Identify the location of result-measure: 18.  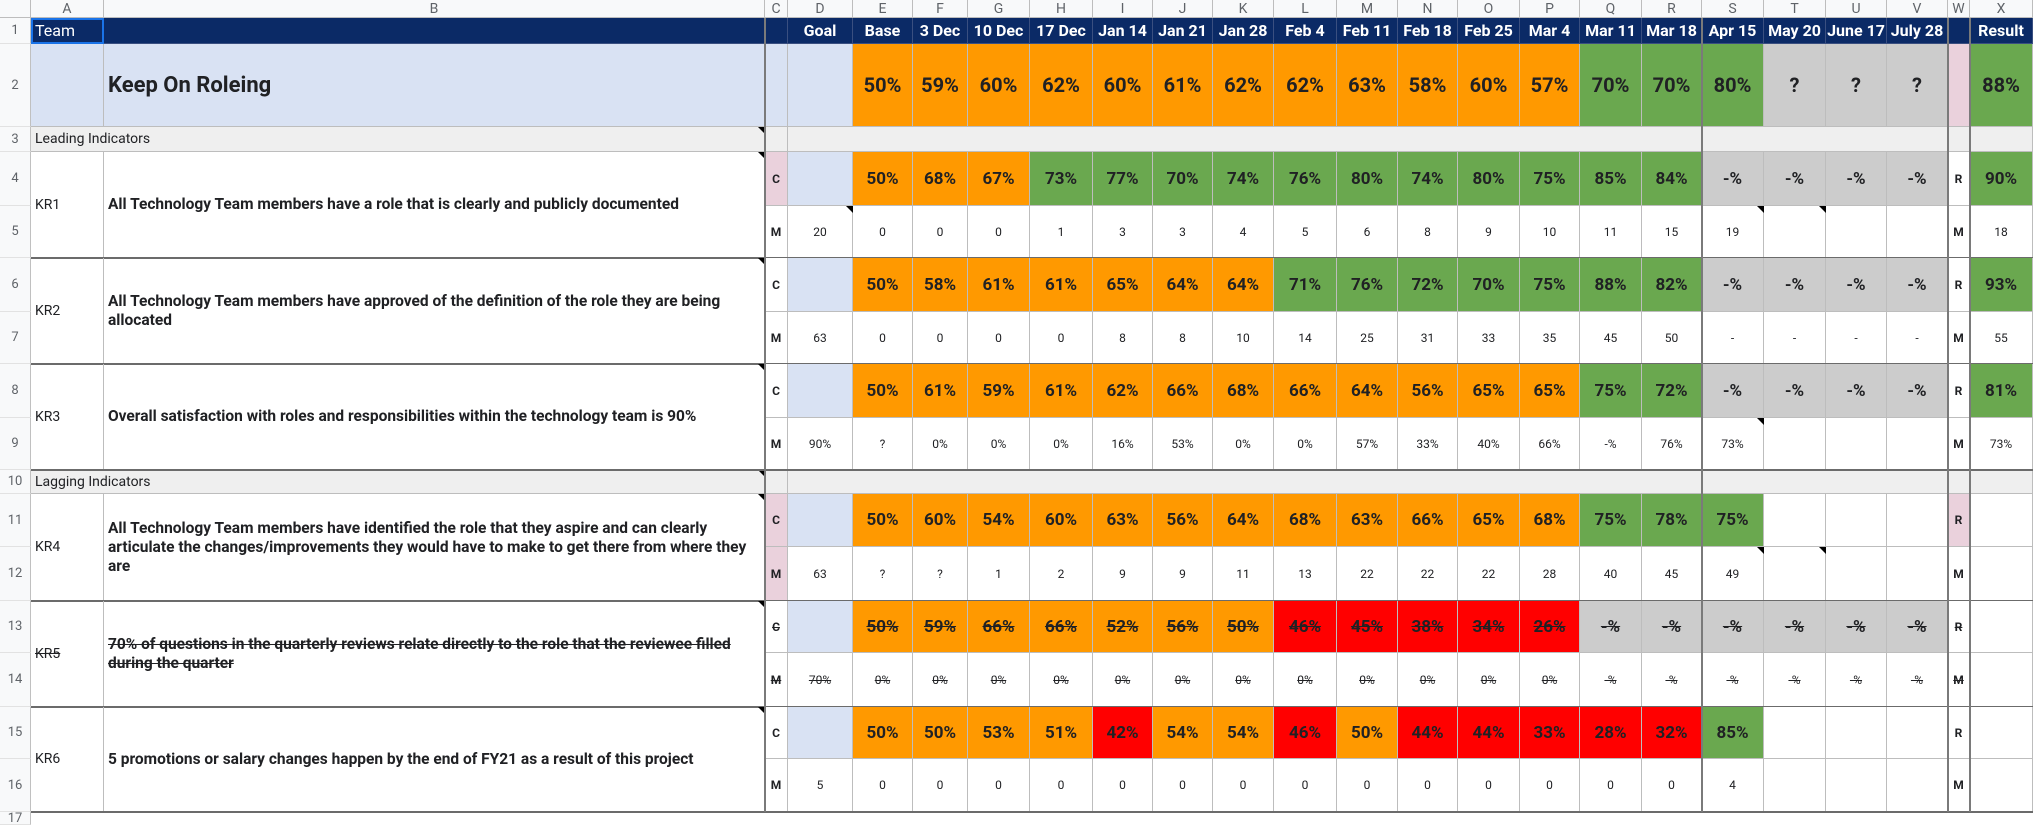
(2001, 232).